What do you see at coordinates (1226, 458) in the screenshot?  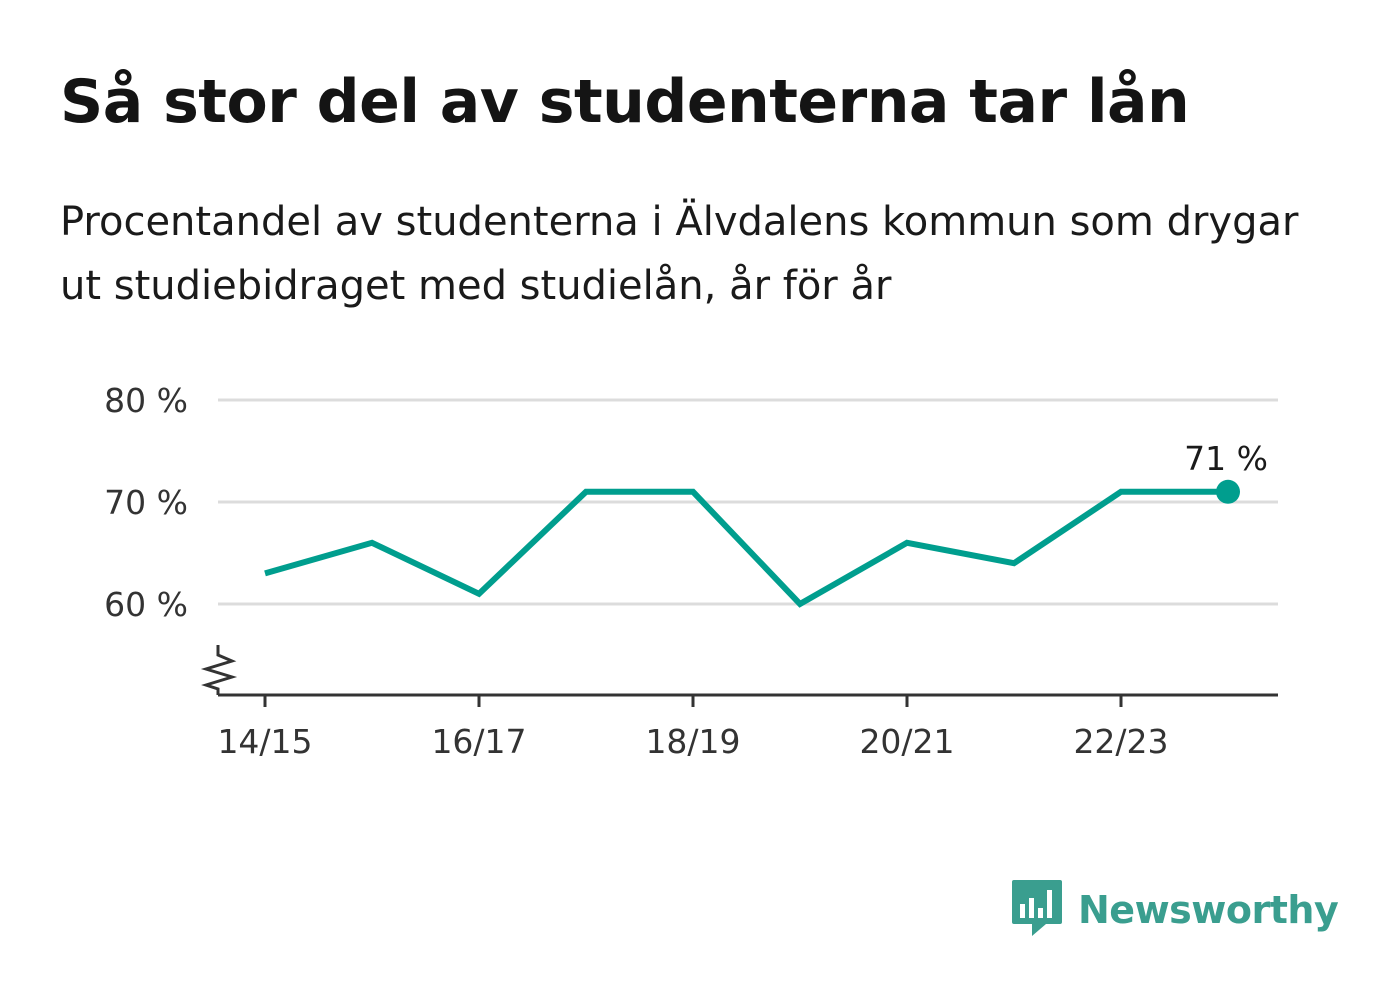 I see `end-value-label: 71 %` at bounding box center [1226, 458].